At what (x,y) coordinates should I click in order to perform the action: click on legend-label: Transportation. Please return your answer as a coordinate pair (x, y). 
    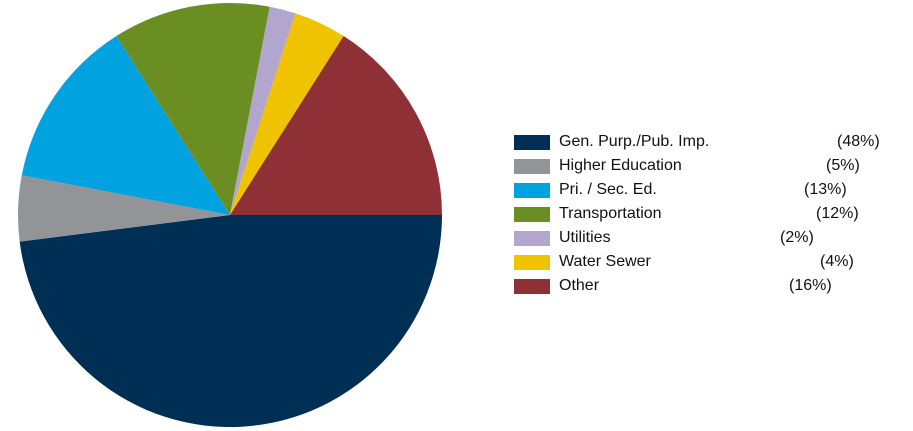
    Looking at the image, I should click on (610, 213).